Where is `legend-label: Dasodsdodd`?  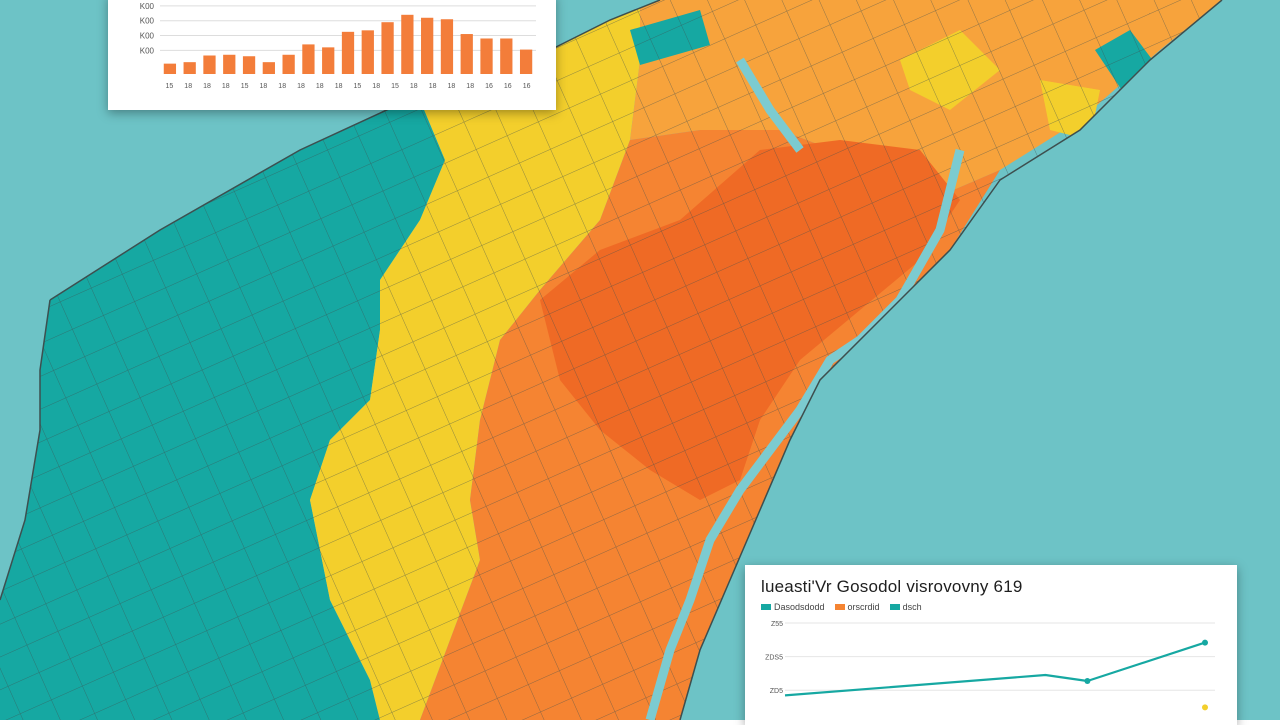
legend-label: Dasodsdodd is located at coordinates (799, 607).